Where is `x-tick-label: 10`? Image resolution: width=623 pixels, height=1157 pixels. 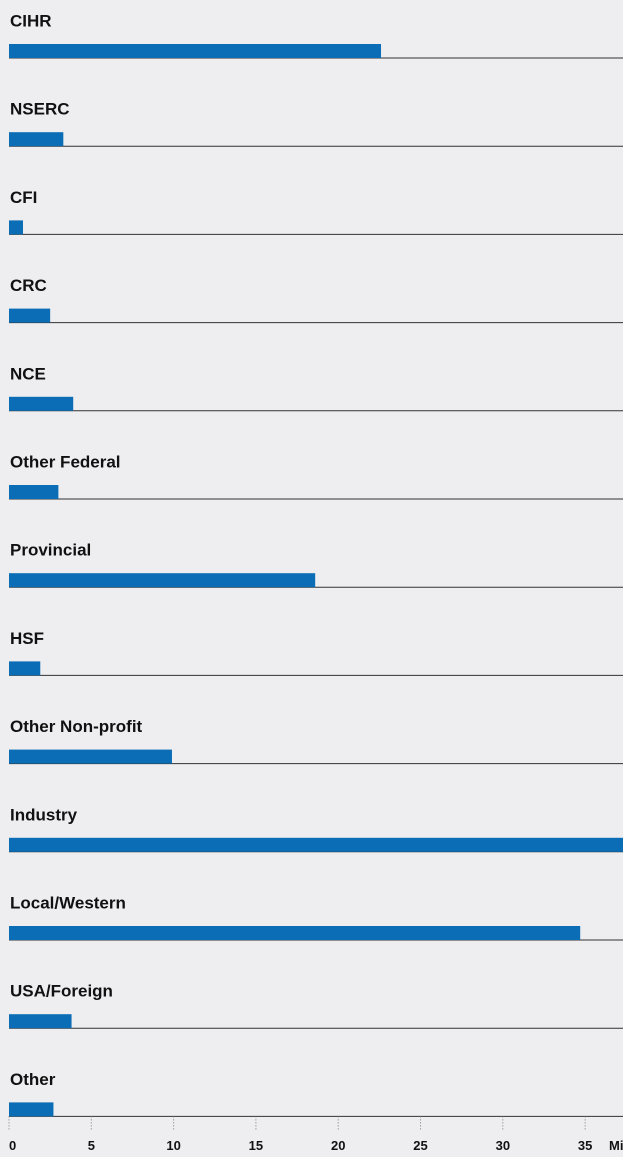 x-tick-label: 10 is located at coordinates (173, 1145).